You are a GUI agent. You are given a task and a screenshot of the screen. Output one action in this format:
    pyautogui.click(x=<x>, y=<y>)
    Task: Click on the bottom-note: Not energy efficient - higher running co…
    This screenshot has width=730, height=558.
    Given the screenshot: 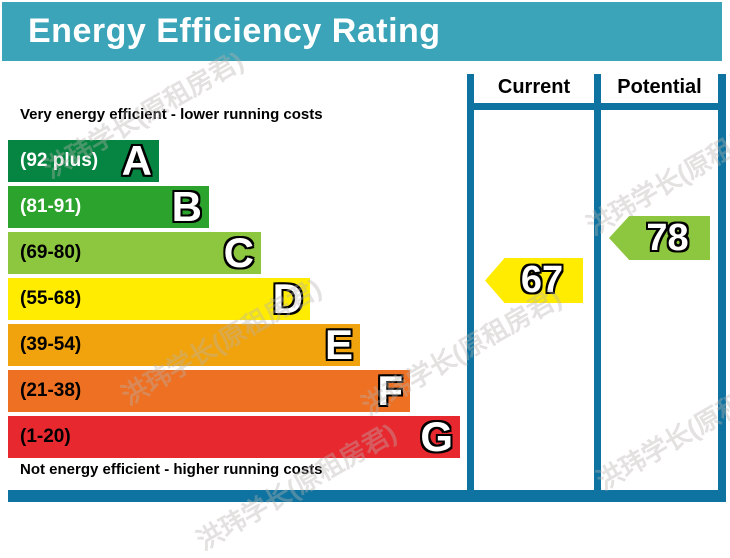 What is the action you would take?
    pyautogui.click(x=171, y=469)
    